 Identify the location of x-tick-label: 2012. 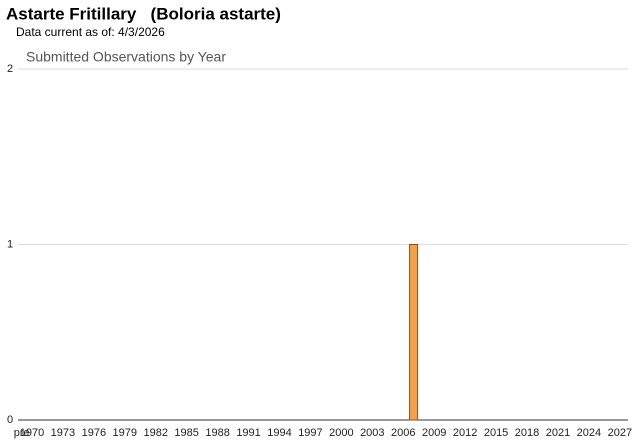
(465, 433).